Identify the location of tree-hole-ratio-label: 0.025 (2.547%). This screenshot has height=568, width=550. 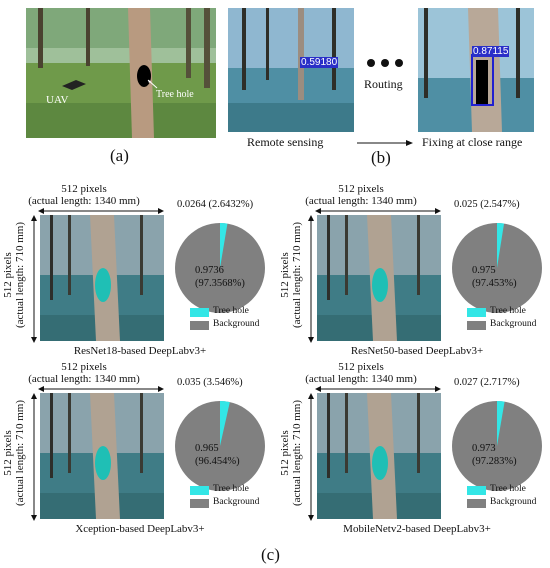
(487, 204).